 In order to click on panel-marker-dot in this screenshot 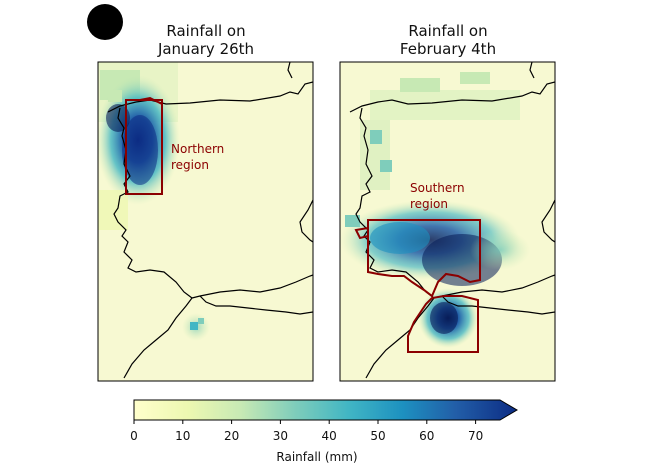, I will do `click(105, 22)`.